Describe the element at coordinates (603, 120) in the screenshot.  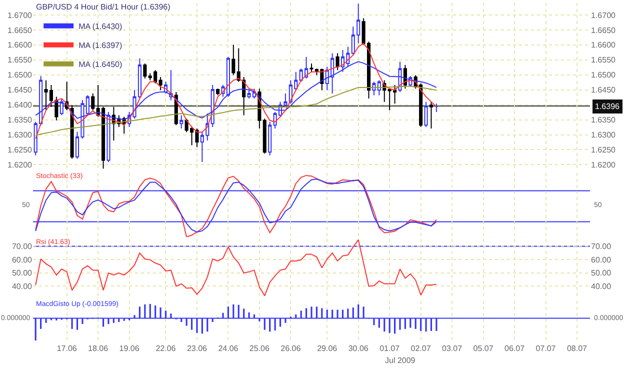
I see `y2-tick-label: 1.6350` at that location.